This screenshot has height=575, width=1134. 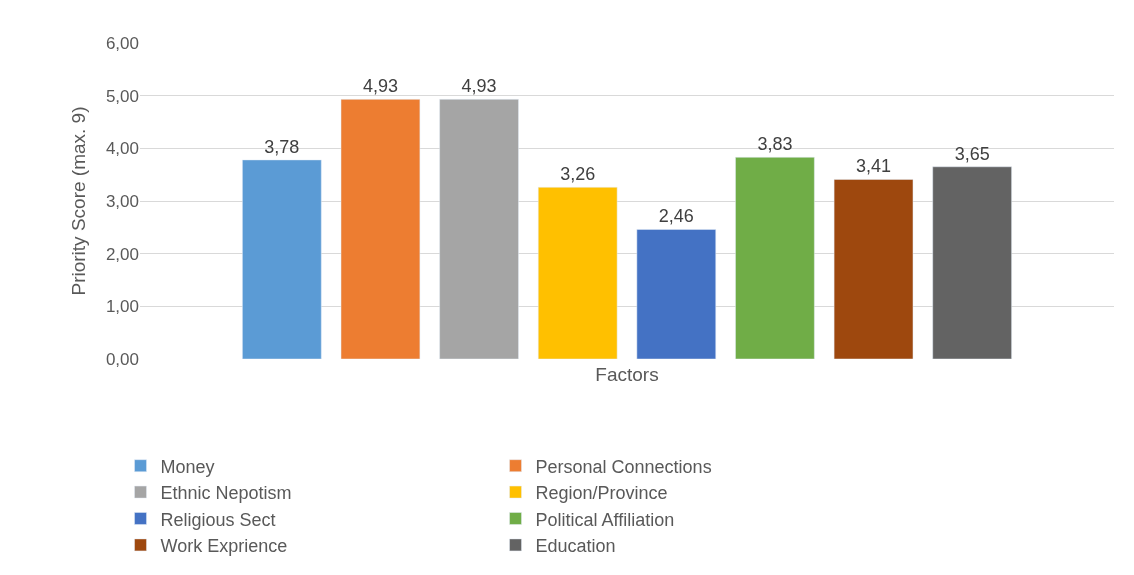 I want to click on data-label: 3,65, so click(x=972, y=153).